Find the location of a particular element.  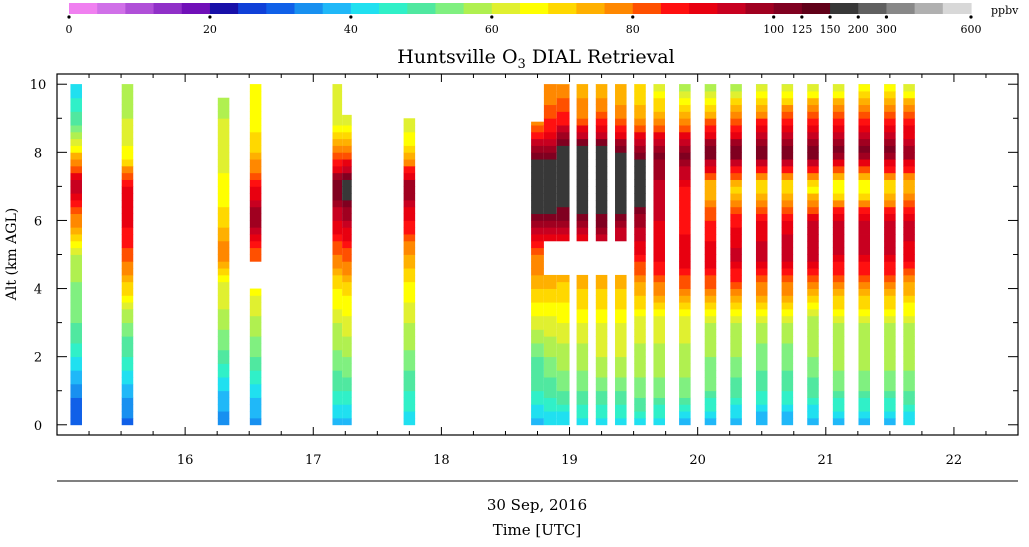

colorbar-tick-mark is located at coordinates (492, 17).